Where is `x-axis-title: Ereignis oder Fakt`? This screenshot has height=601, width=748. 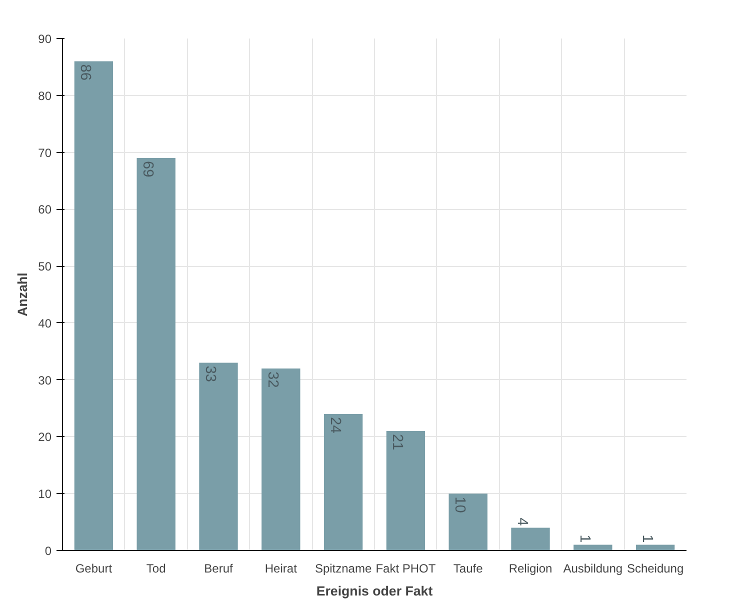
x-axis-title: Ereignis oder Fakt is located at coordinates (375, 591).